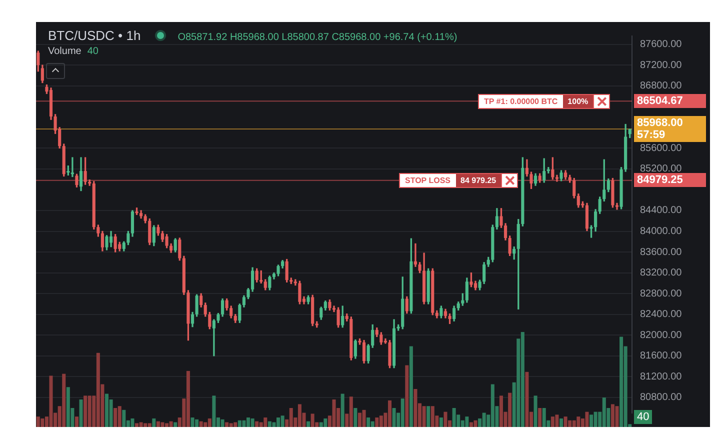  What do you see at coordinates (661, 169) in the screenshot?
I see `y-tick-label: 85200.00` at bounding box center [661, 169].